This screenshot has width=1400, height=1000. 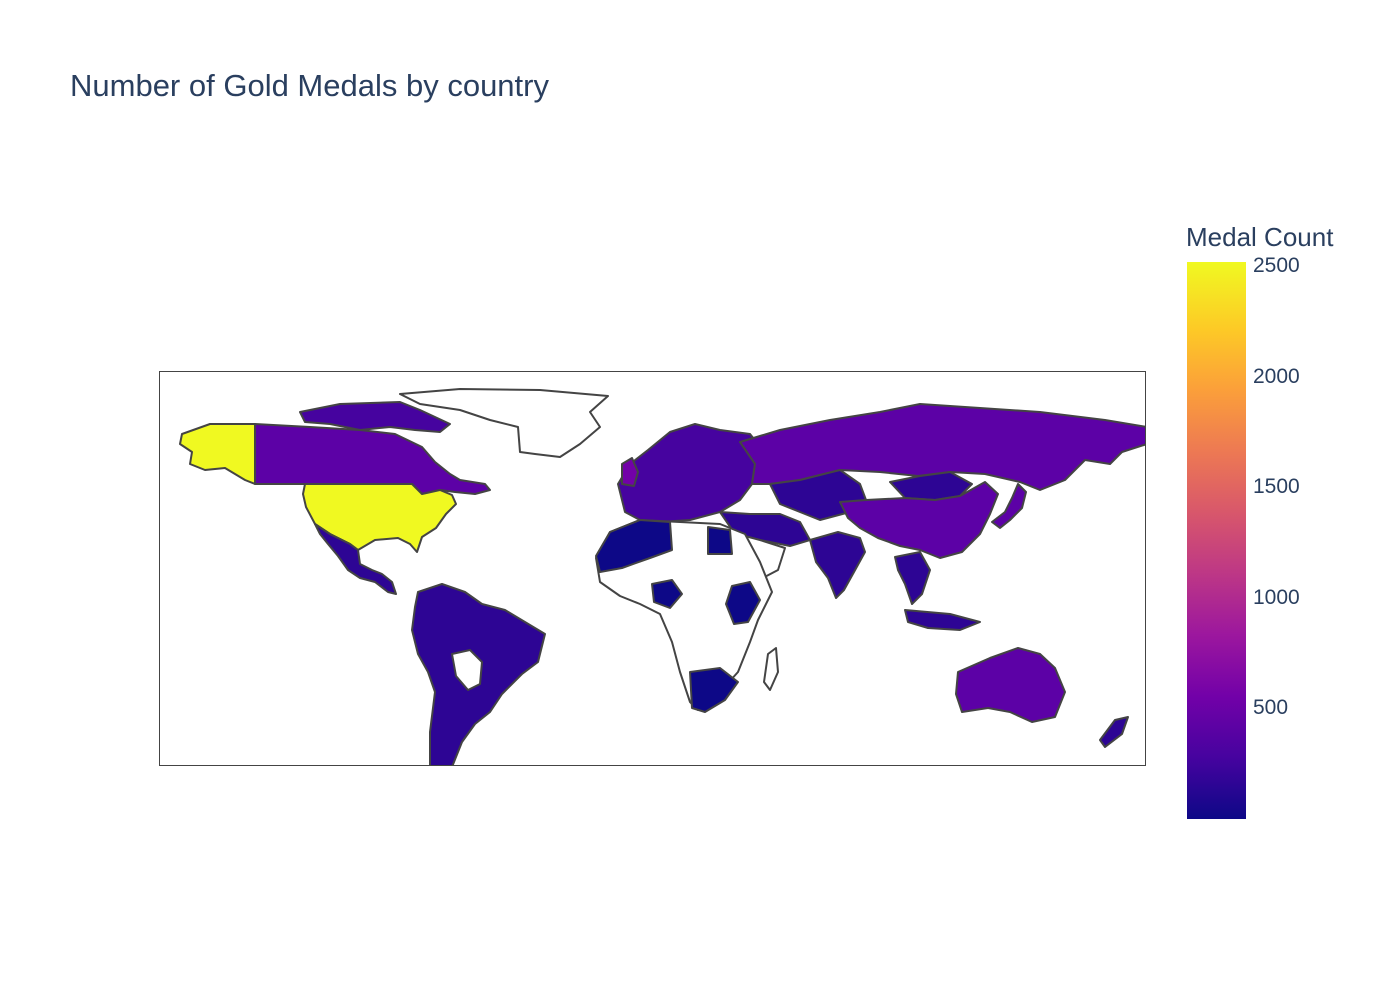 What do you see at coordinates (743, 603) in the screenshot?
I see `region-east-africa` at bounding box center [743, 603].